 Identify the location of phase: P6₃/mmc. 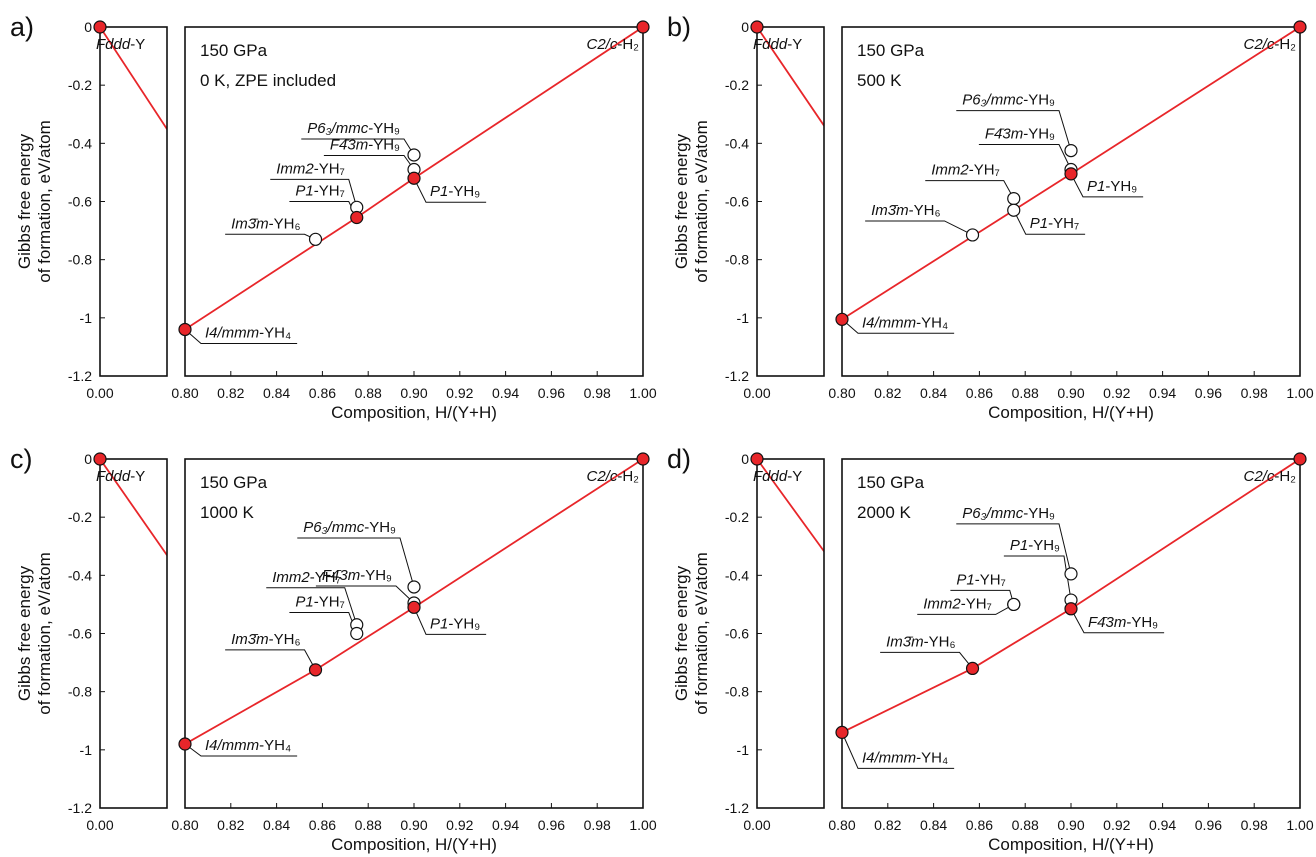
(992, 513).